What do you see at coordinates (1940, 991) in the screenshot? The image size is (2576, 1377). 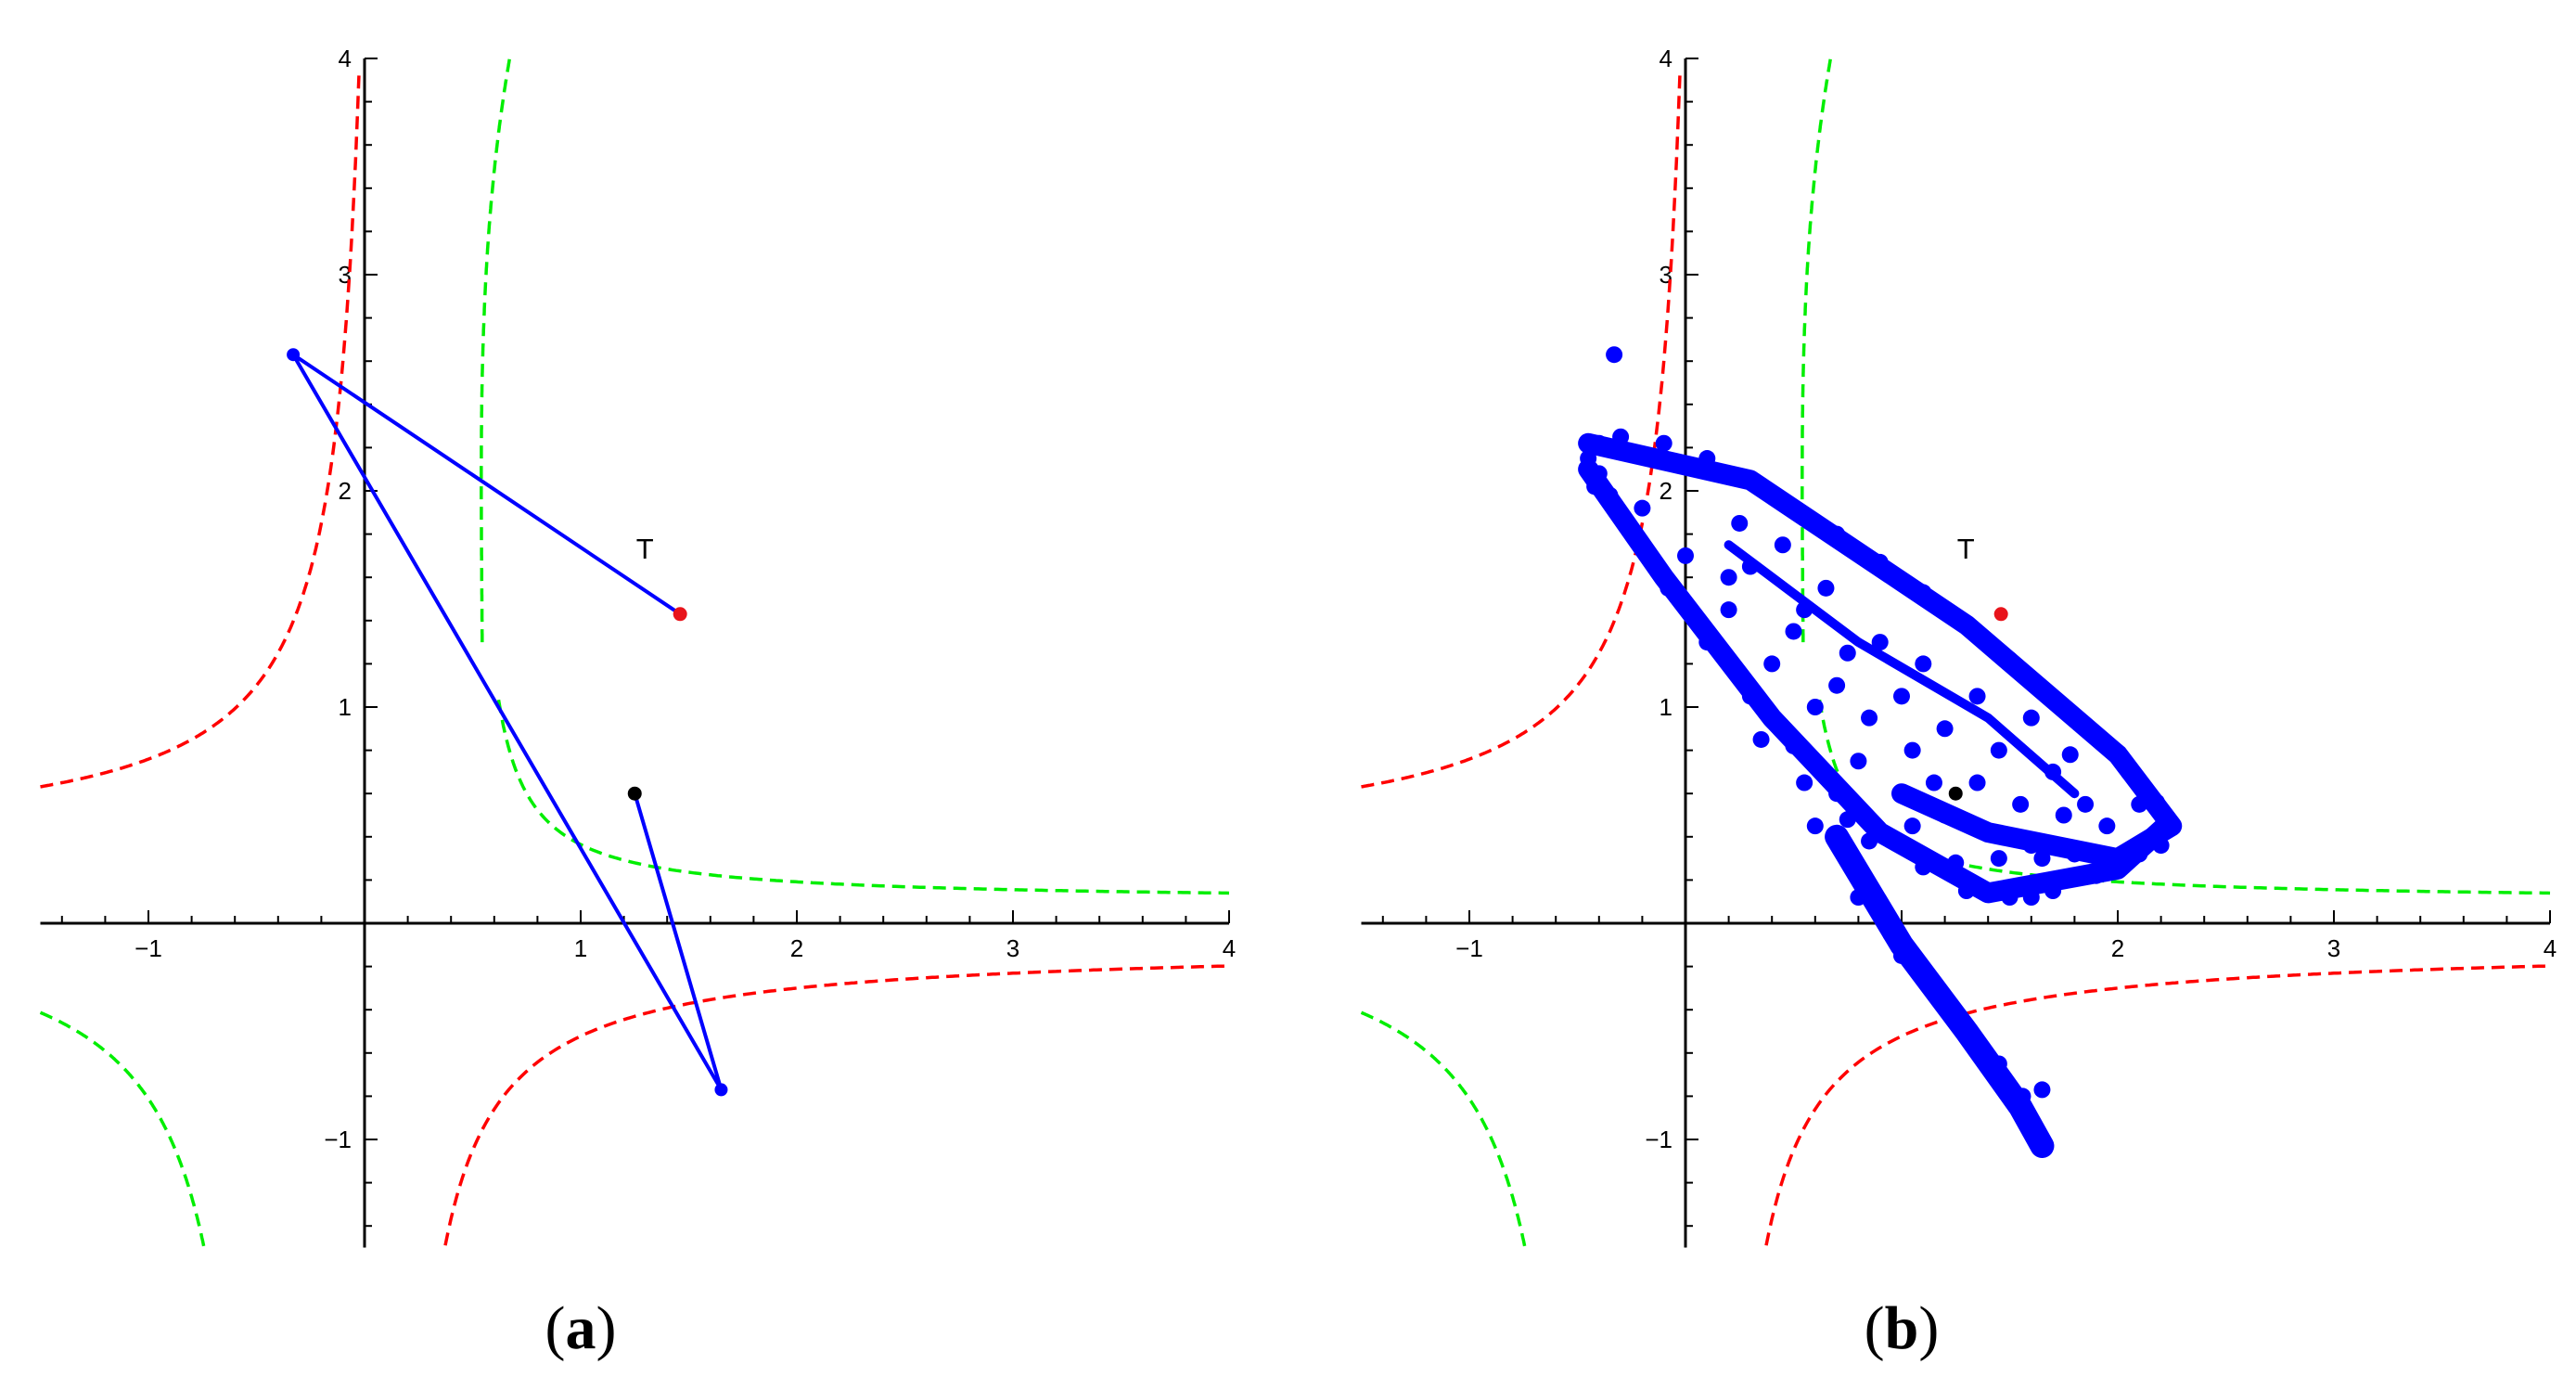 I see `scatter-band-tail` at bounding box center [1940, 991].